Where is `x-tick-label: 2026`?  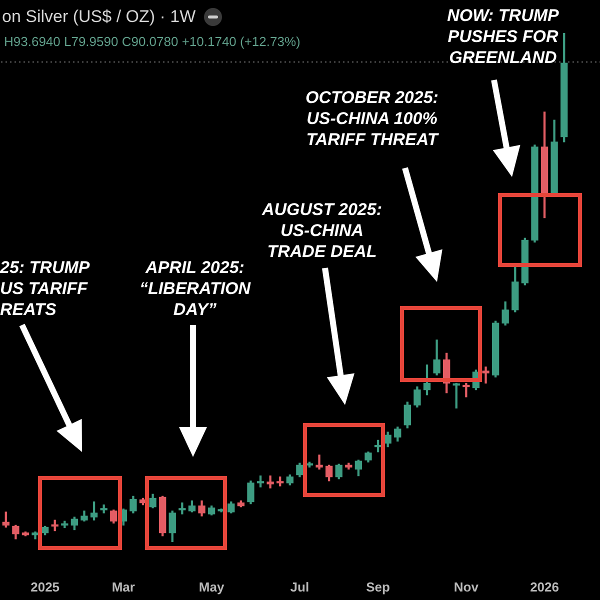 x-tick-label: 2026 is located at coordinates (544, 586).